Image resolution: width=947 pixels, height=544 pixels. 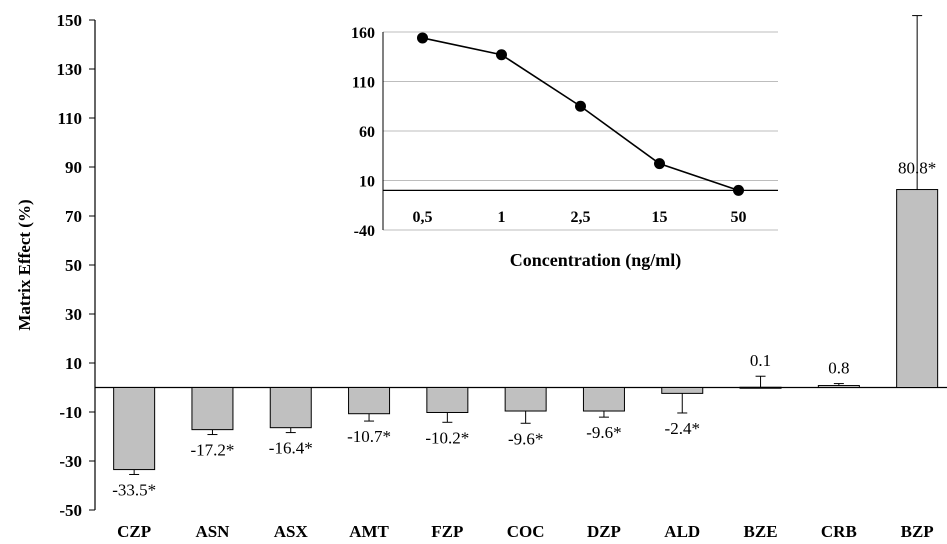 I want to click on category-label: BZP, so click(x=917, y=531).